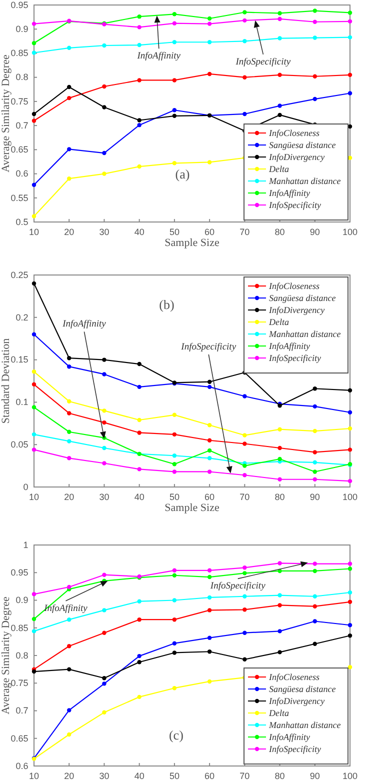 The height and width of the screenshot is (781, 374). I want to click on y-tick-label: 0.65, so click(19, 738).